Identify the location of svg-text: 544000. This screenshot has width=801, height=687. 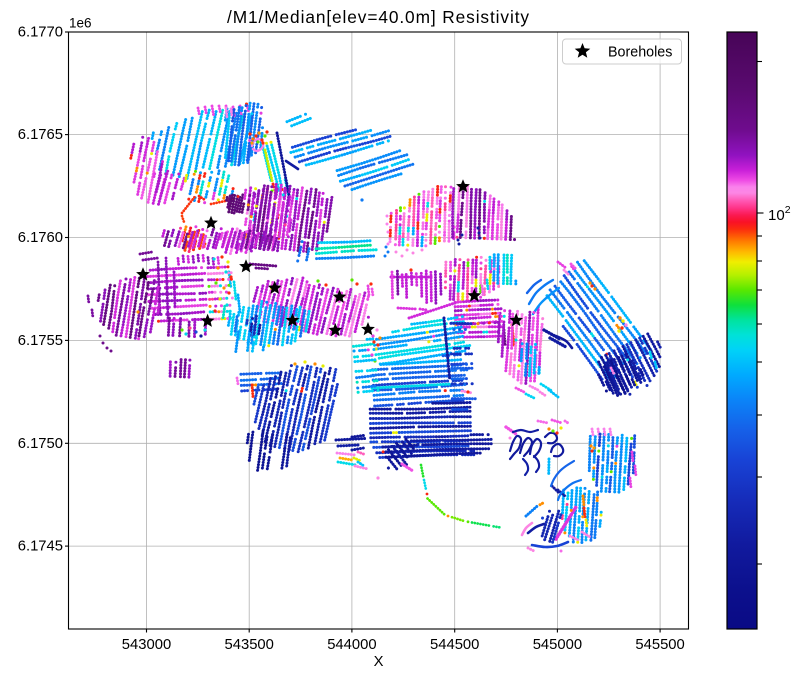
(351, 645).